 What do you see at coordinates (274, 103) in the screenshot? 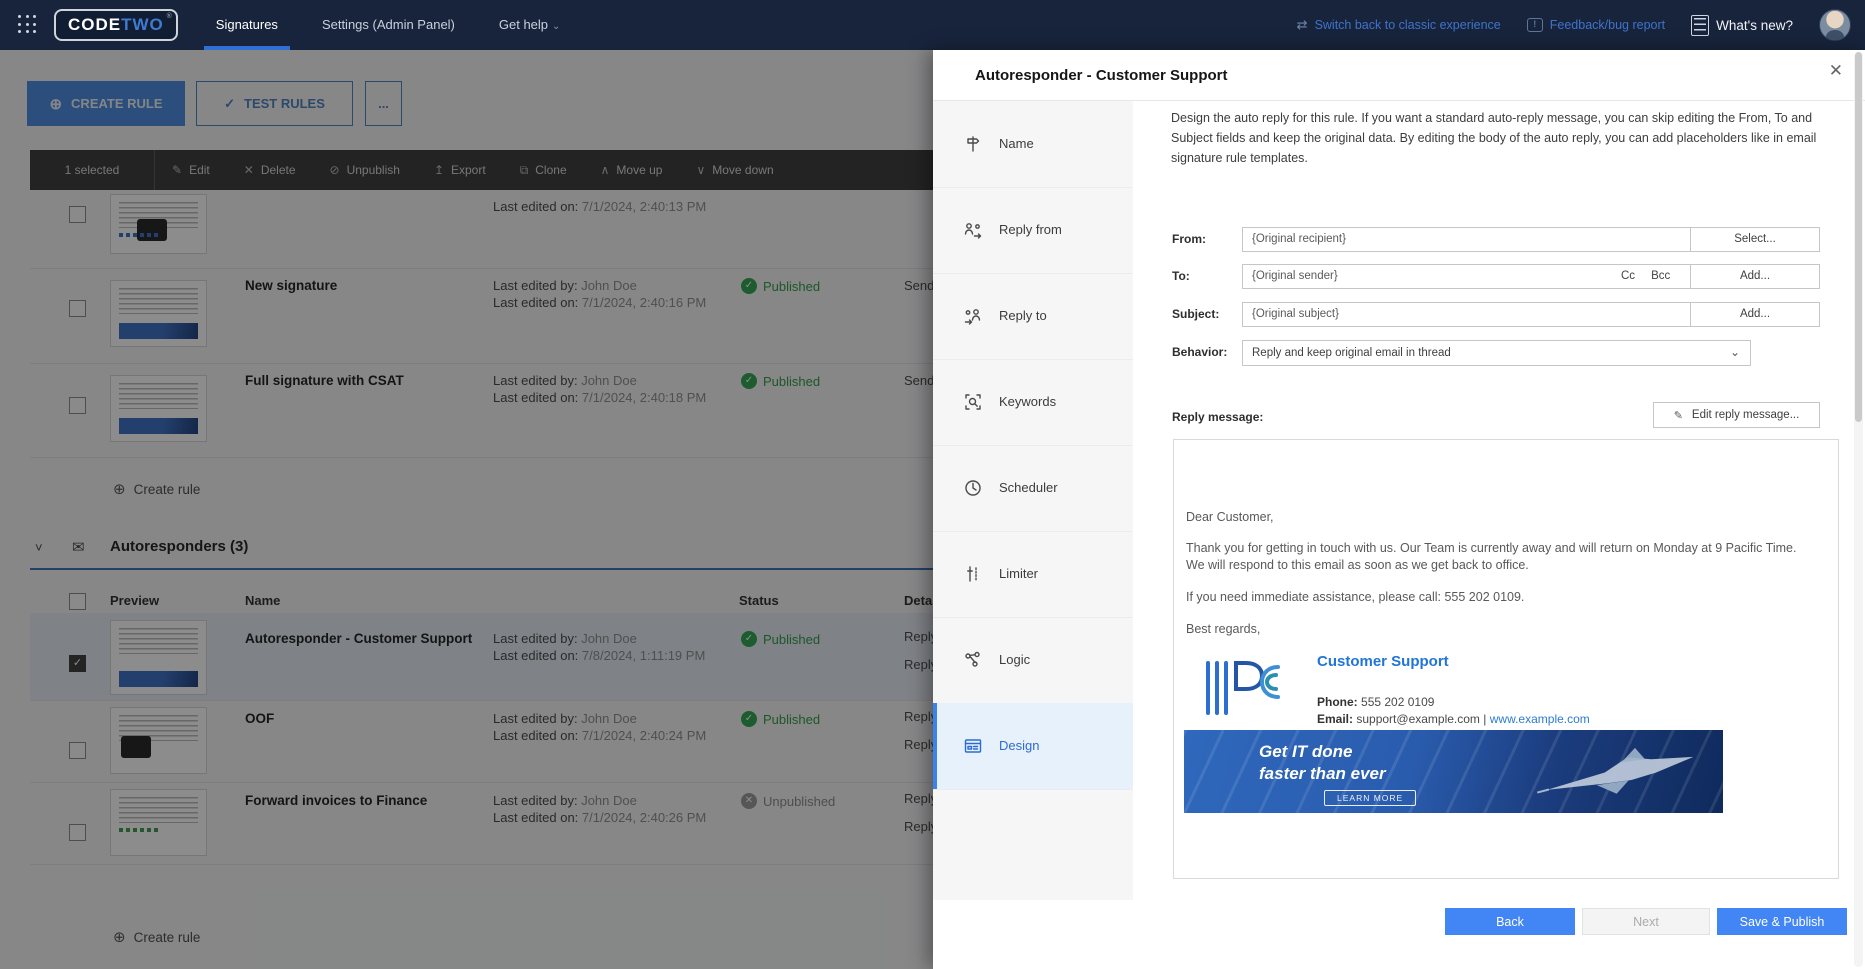
I see `test-rules-button: ✓ TEST RULES` at bounding box center [274, 103].